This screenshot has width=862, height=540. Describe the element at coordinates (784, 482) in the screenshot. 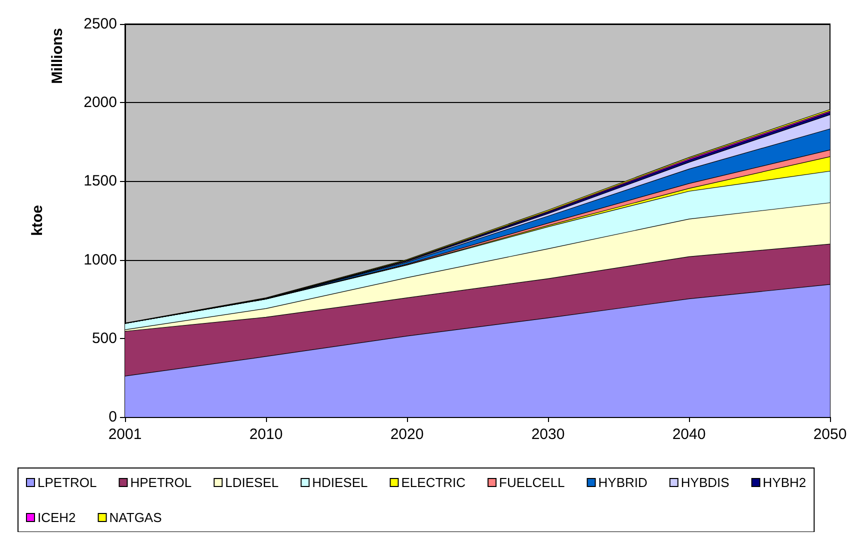

I see `legend-label: HYBH2` at that location.